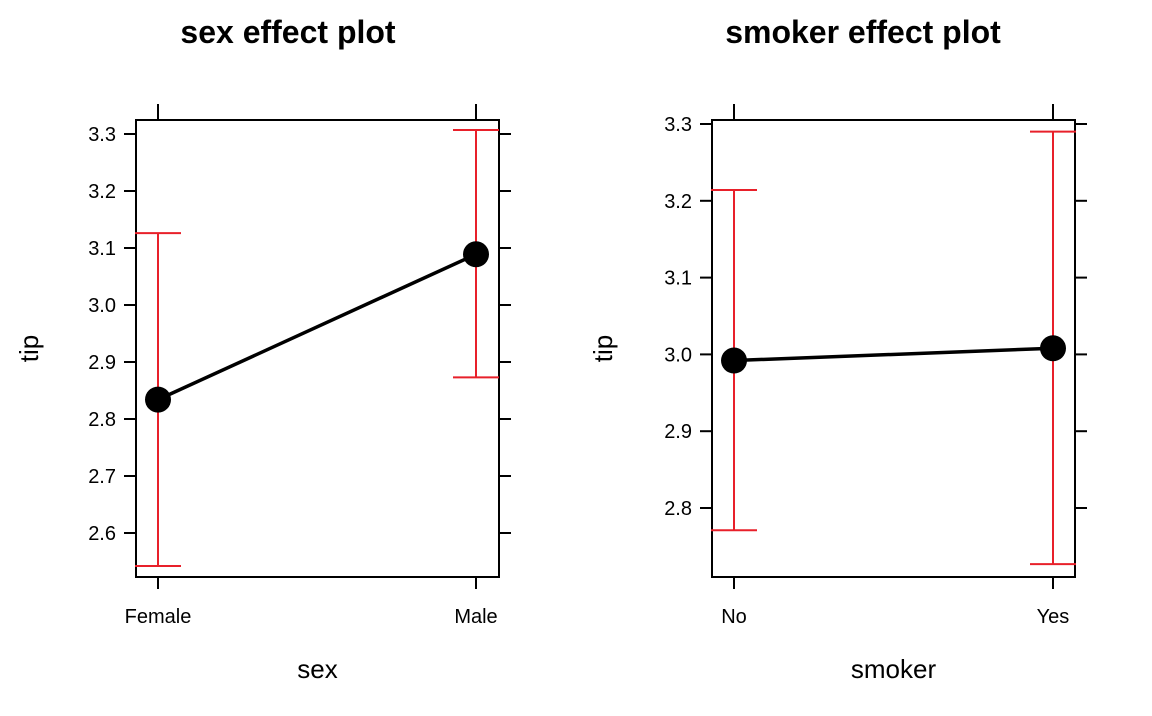 Image resolution: width=1152 pixels, height=716 pixels. I want to click on sex-x-axis-label: sex, so click(317, 669).